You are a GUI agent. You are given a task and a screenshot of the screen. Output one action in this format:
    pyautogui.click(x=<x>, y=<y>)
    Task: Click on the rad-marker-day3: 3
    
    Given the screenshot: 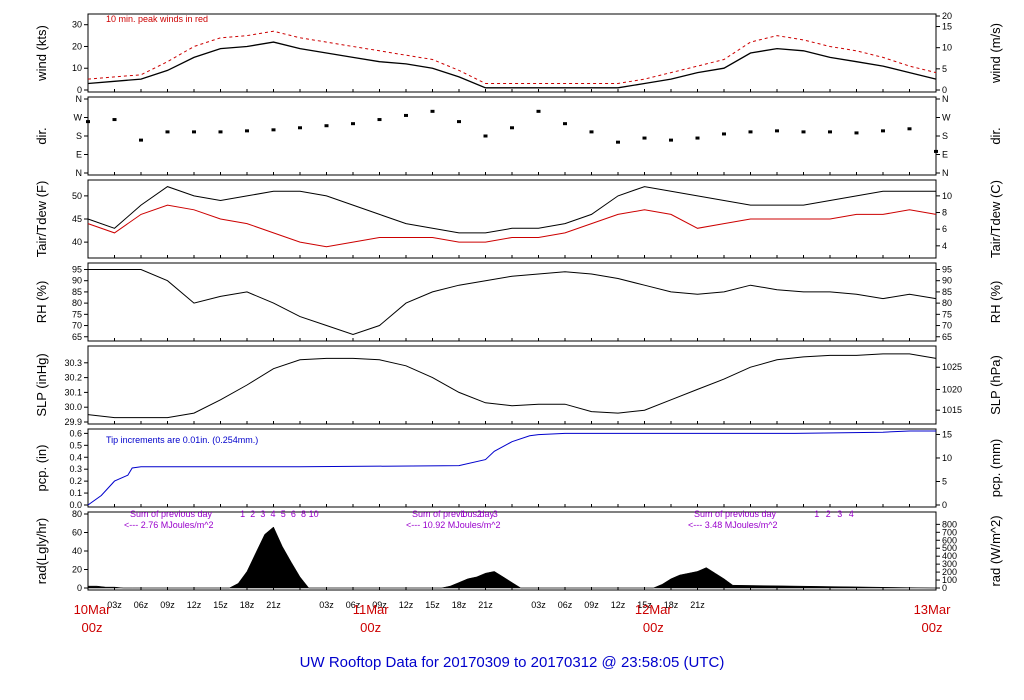 What is the action you would take?
    pyautogui.click(x=495, y=514)
    